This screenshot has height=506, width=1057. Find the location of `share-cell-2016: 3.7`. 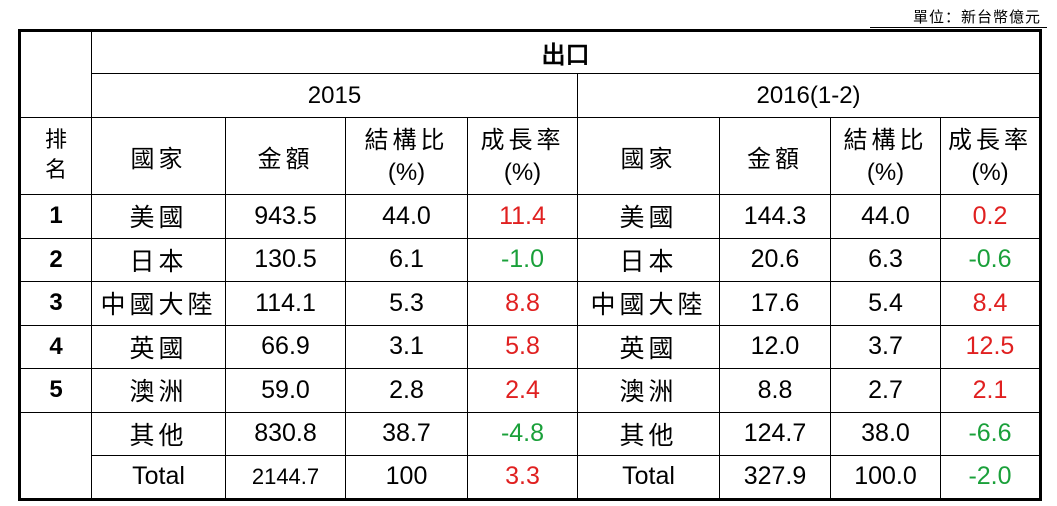

share-cell-2016: 3.7 is located at coordinates (885, 346).